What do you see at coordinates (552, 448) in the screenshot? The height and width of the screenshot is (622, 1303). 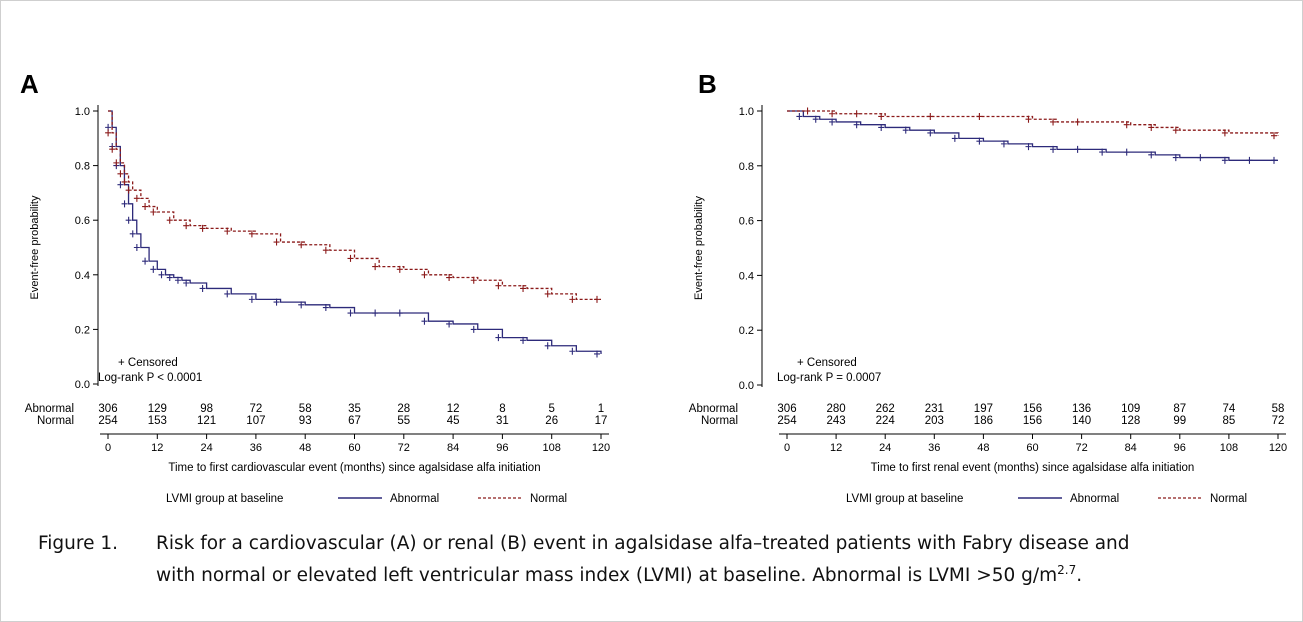 I see `x-tick-label-a: 108` at bounding box center [552, 448].